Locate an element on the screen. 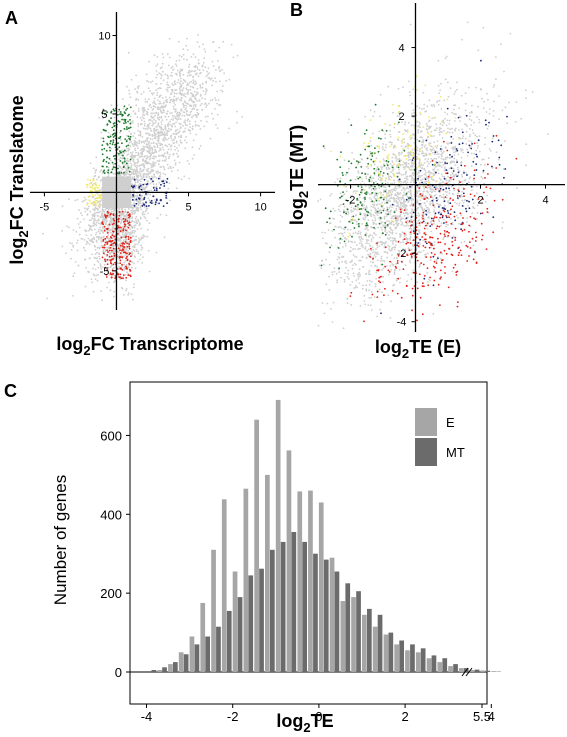 Image resolution: width=567 pixels, height=737 pixels. y-tick-label: 10 is located at coordinates (104, 37).